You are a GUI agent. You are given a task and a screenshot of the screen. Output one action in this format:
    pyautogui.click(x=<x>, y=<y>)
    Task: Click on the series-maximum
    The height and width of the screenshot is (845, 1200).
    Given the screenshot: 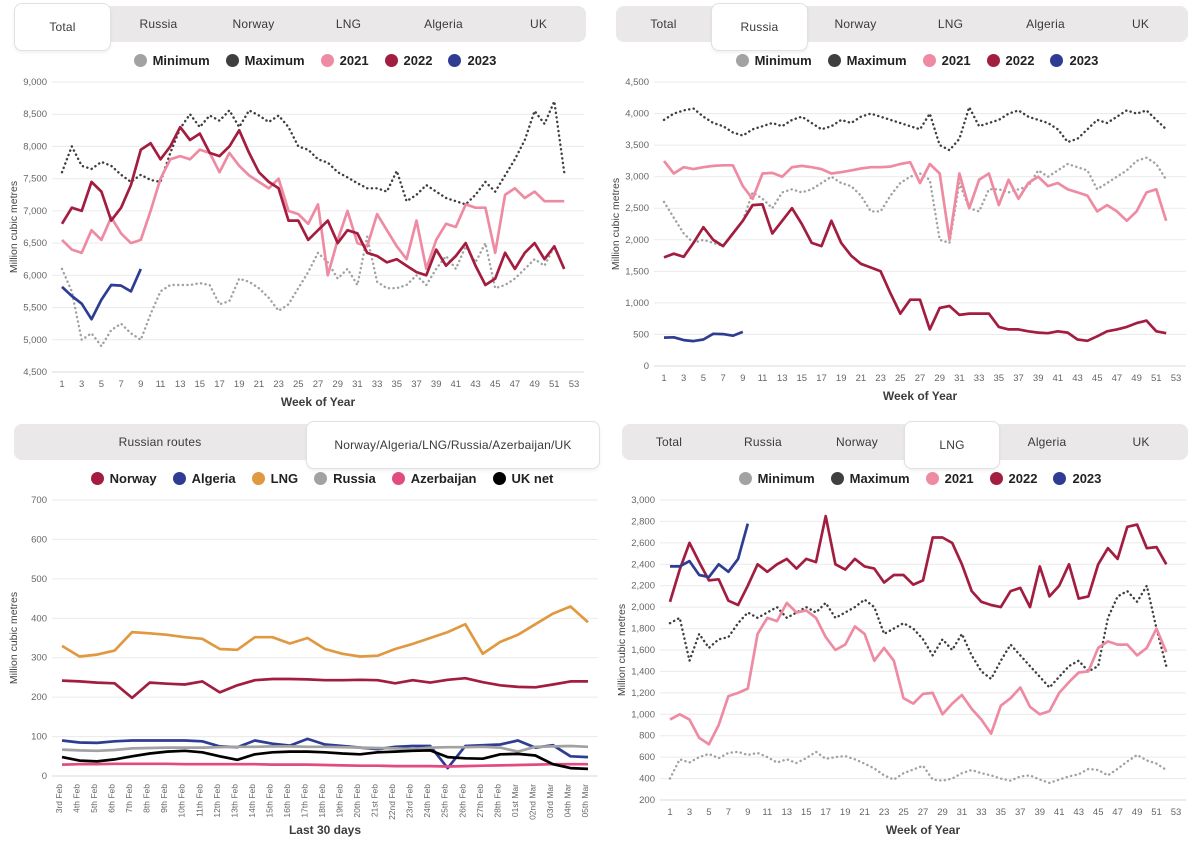 What is the action you would take?
    pyautogui.click(x=313, y=153)
    